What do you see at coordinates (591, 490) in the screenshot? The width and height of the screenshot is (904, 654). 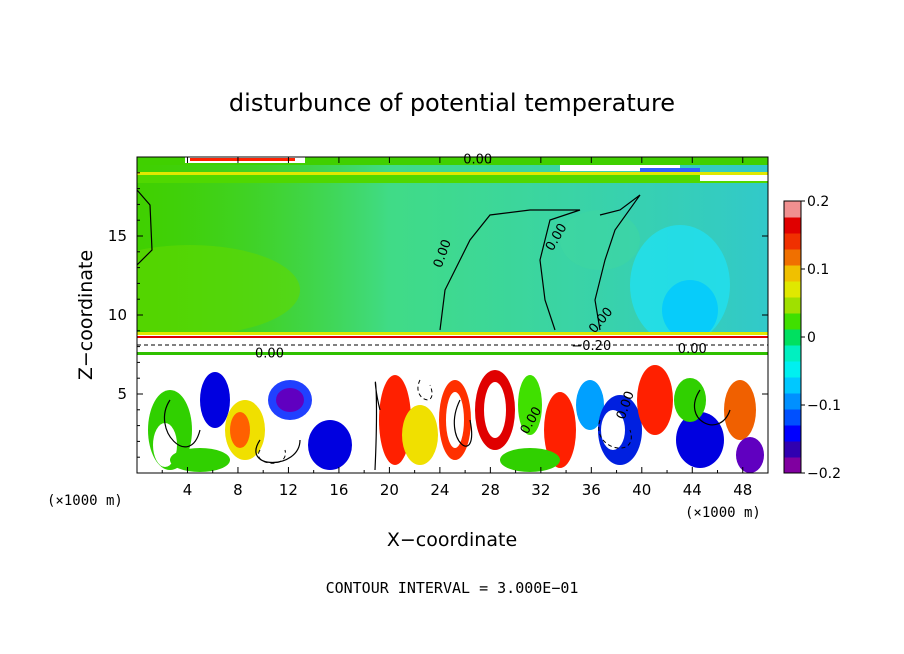 I see `x-tick-label: 36` at bounding box center [591, 490].